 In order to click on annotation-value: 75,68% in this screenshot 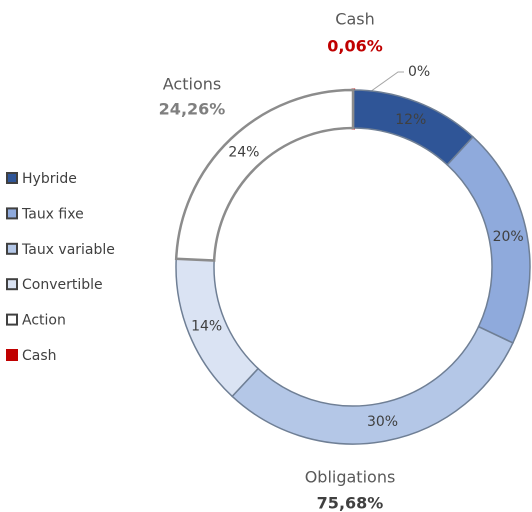, I will do `click(350, 503)`.